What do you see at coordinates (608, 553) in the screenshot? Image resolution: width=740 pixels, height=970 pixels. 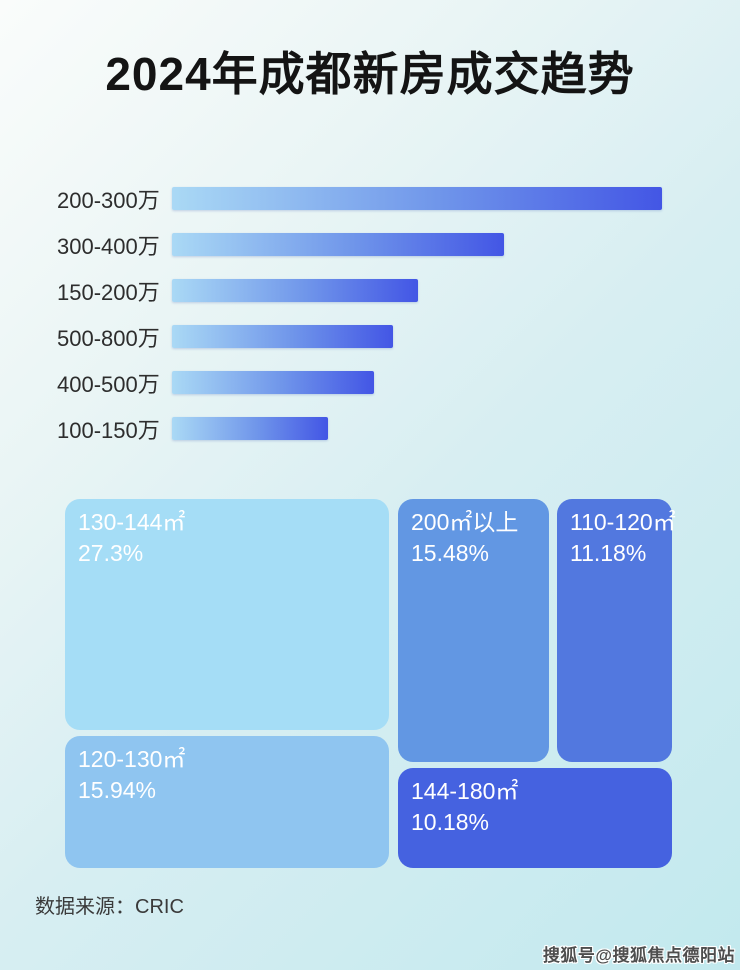 I see `cell-percent-label: 11.18%` at bounding box center [608, 553].